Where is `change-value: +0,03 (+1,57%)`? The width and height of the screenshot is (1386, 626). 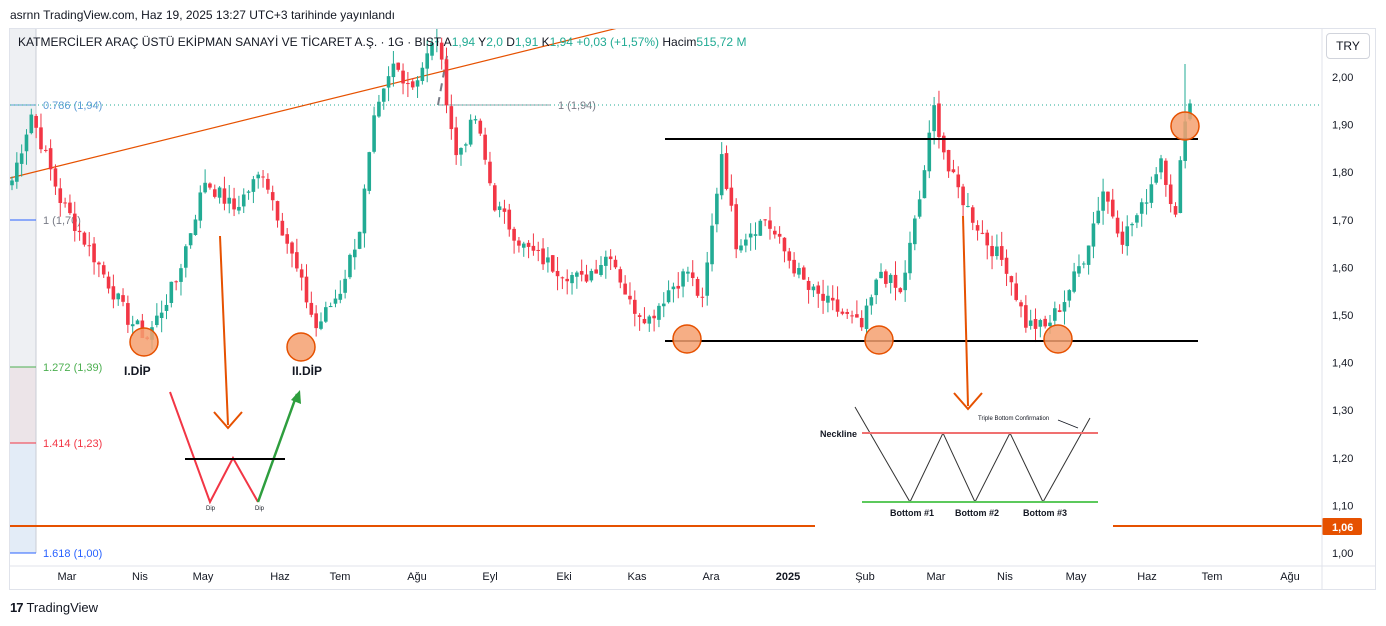
change-value: +0,03 (+1,57%) is located at coordinates (618, 42).